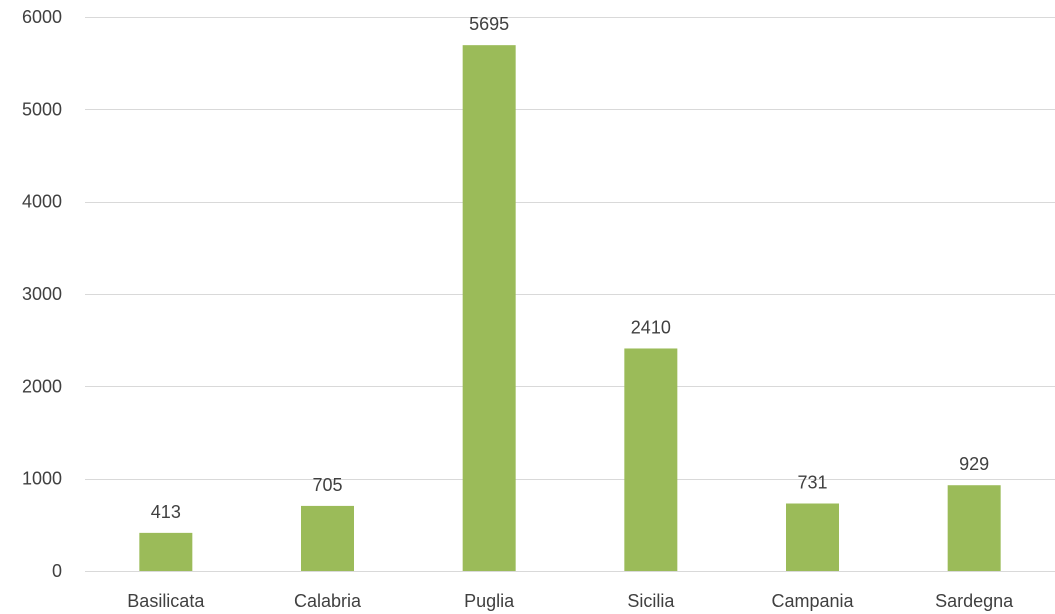  Describe the element at coordinates (57, 571) in the screenshot. I see `y-tick-label: 0` at that location.